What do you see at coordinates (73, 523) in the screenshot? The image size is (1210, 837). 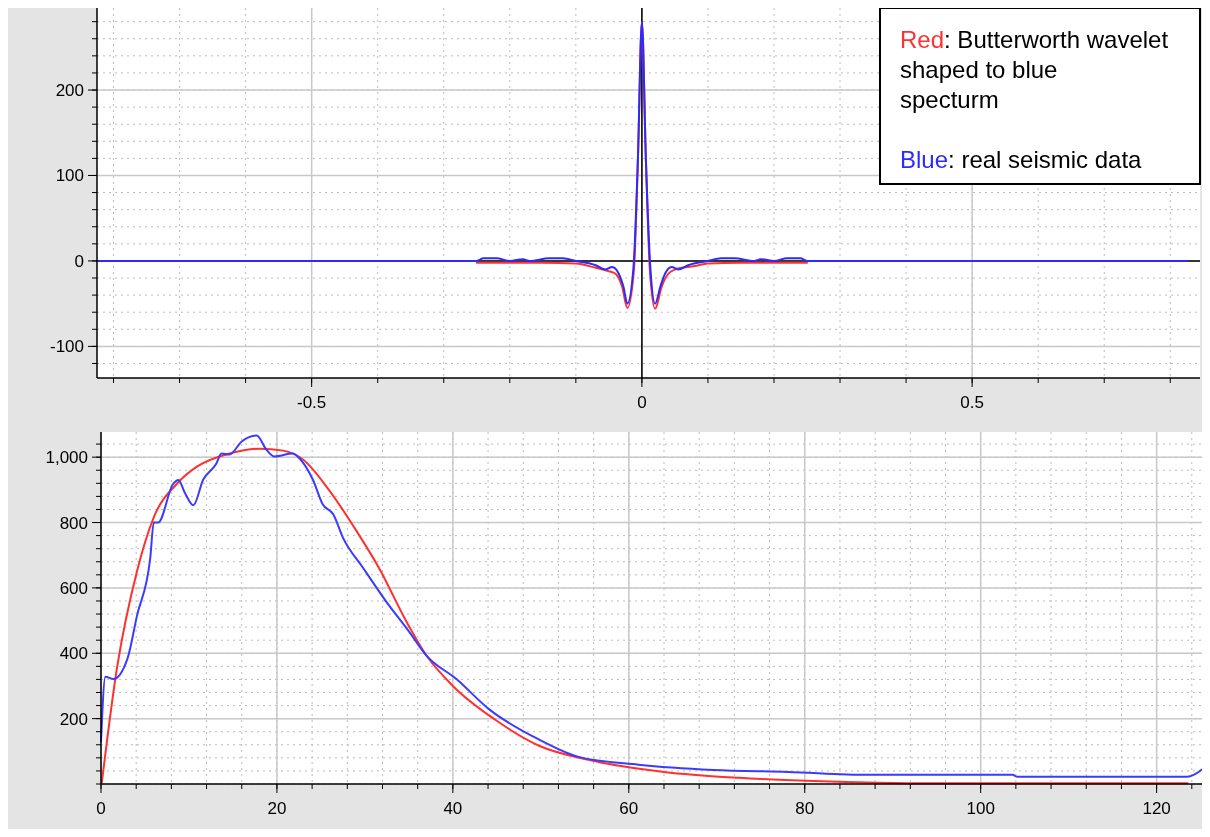 I see `y-tick-label: 800` at bounding box center [73, 523].